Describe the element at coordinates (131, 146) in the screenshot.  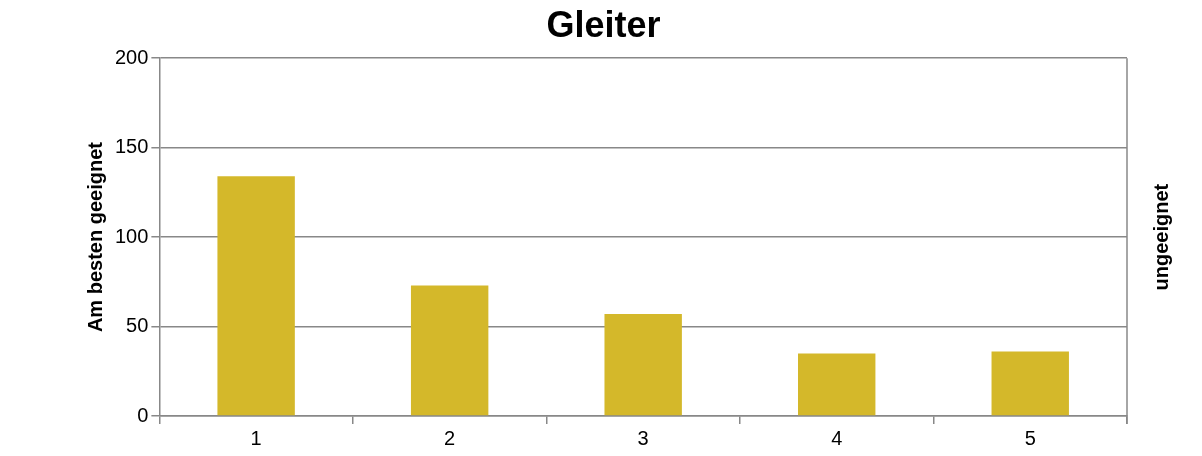
I see `y-tick-label: 150` at that location.